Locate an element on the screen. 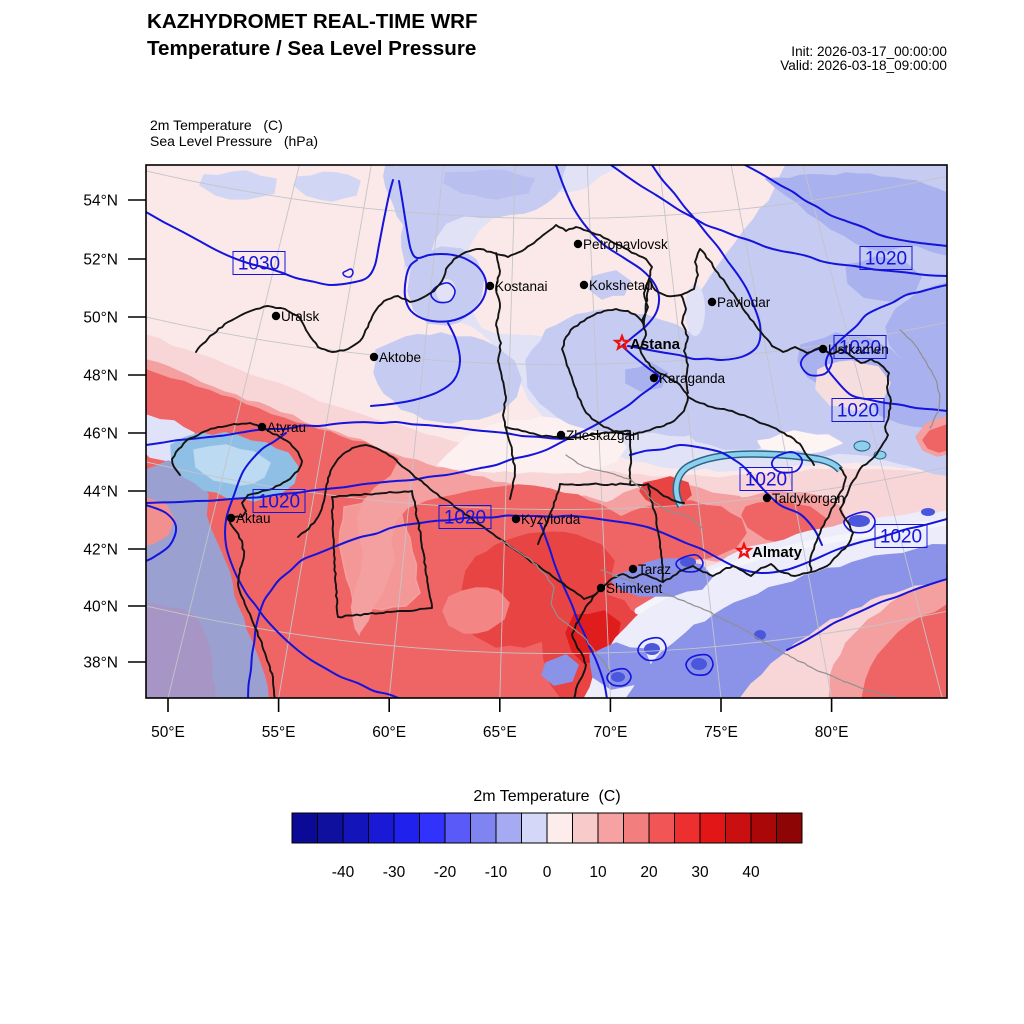 Image resolution: width=1024 pixels, height=1024 pixels. svg-text: 1030 is located at coordinates (259, 264).